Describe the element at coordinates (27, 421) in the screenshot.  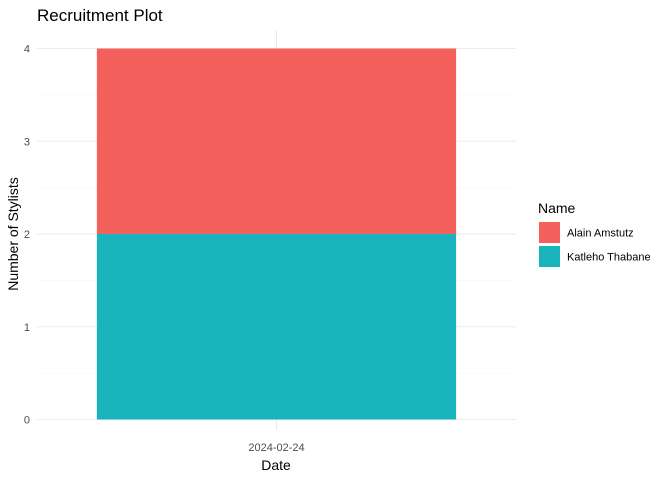
I see `y-tick-label: 0` at that location.